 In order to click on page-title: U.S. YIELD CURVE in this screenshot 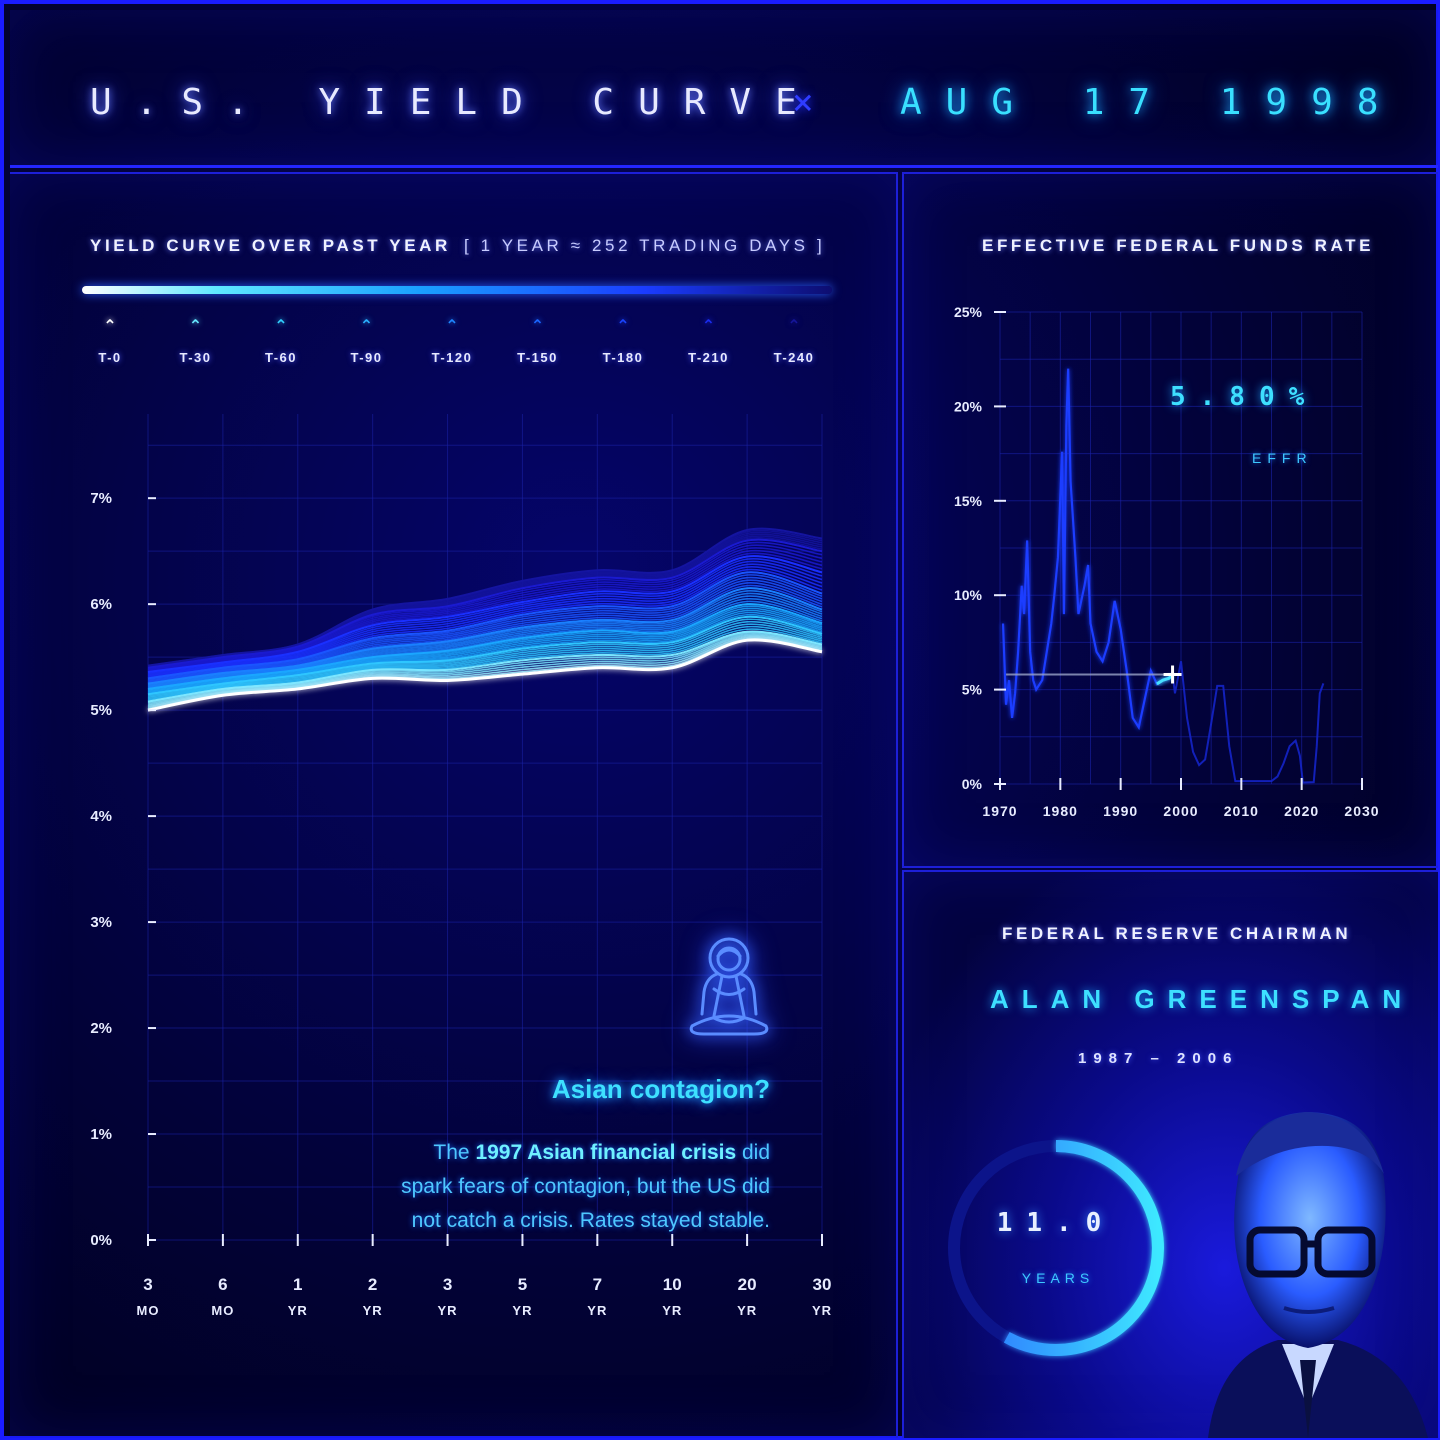, I will do `click(455, 102)`.